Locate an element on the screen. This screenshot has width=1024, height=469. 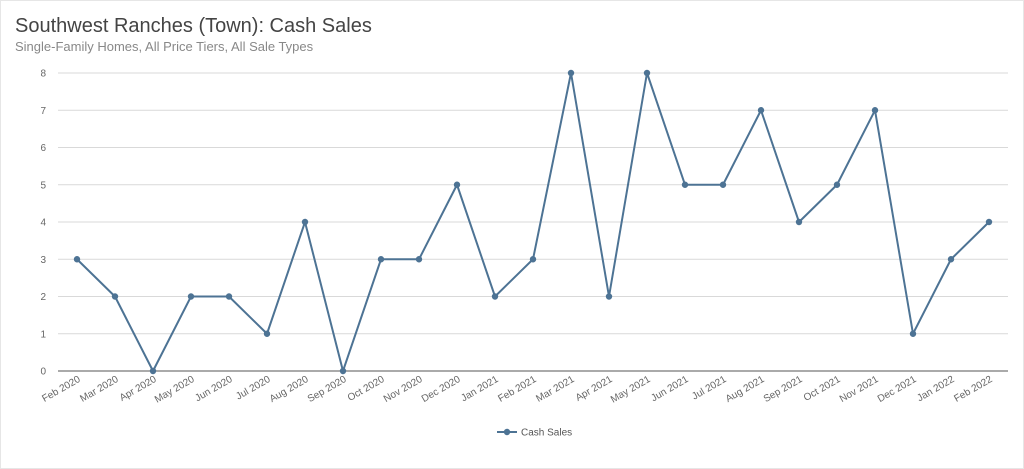
x-tick-label: Jun 2020 is located at coordinates (214, 389).